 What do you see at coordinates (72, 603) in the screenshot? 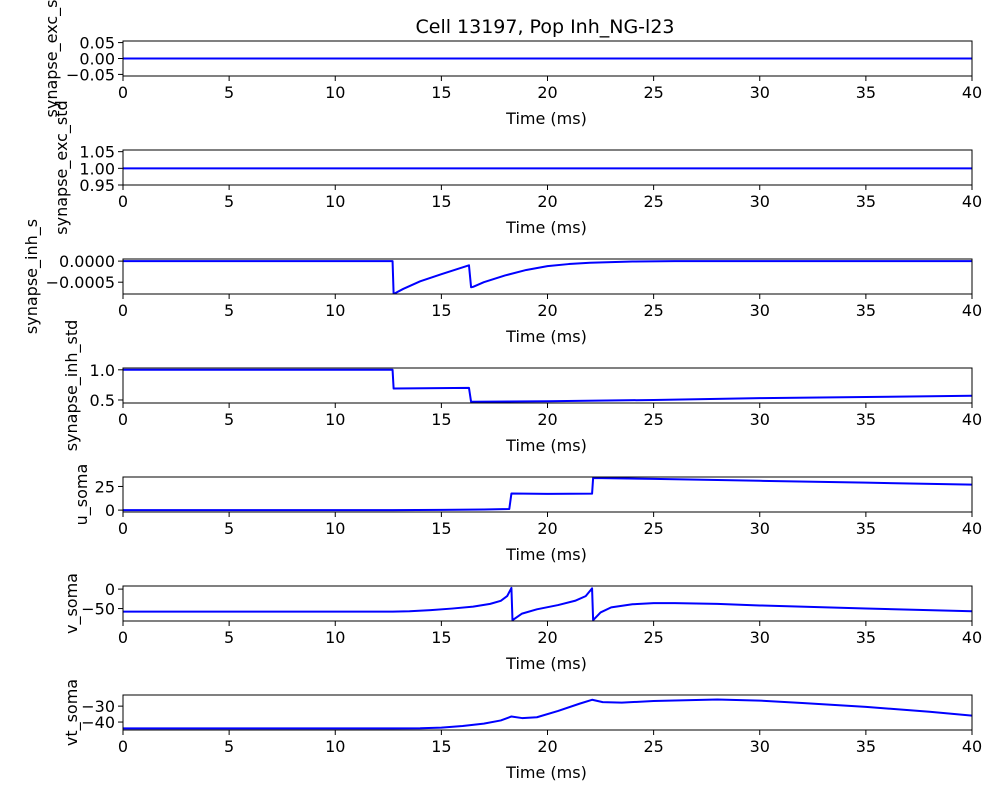
I see `y-axis-label: v_soma` at bounding box center [72, 603].